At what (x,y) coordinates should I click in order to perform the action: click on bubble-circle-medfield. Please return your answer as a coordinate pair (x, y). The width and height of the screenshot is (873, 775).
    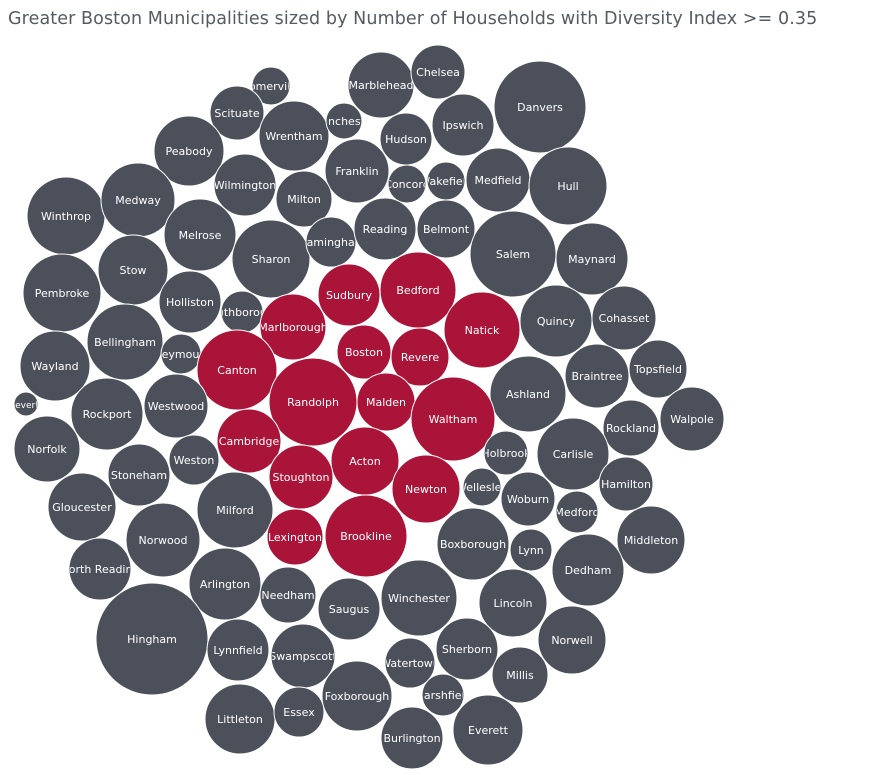
    Looking at the image, I should click on (498, 180).